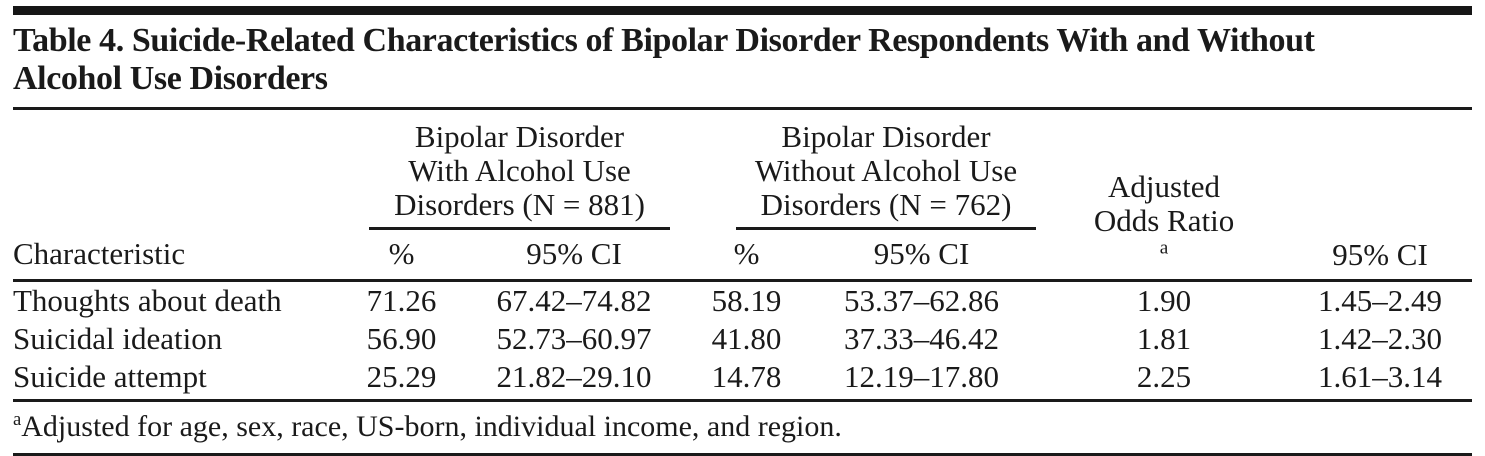 The width and height of the screenshot is (1485, 456). What do you see at coordinates (179, 379) in the screenshot?
I see `characteristic-cell: Suicide attempt` at bounding box center [179, 379].